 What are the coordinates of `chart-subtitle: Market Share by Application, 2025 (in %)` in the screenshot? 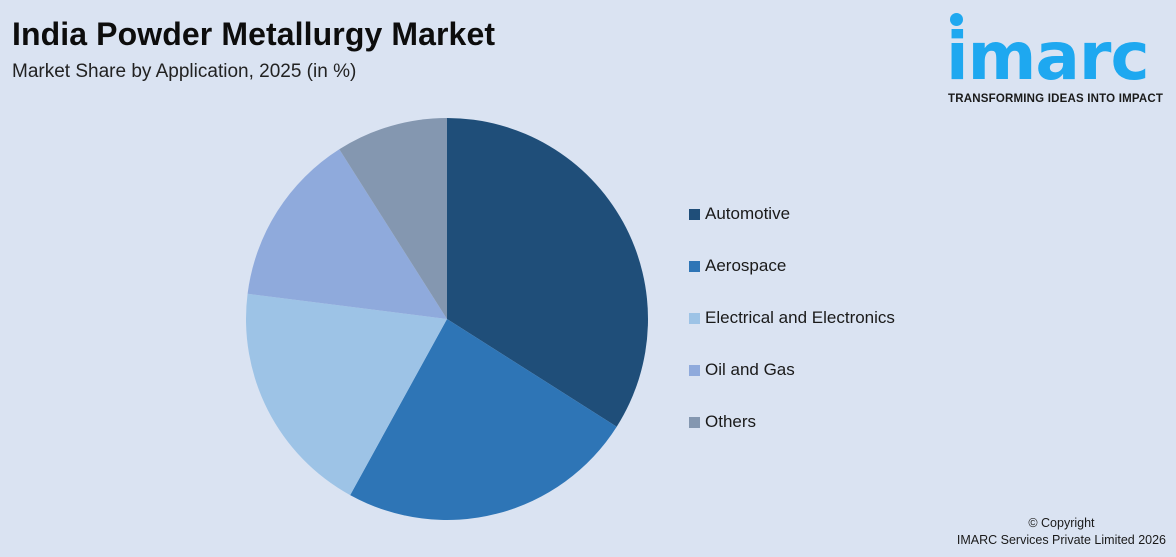 It's located at (184, 71).